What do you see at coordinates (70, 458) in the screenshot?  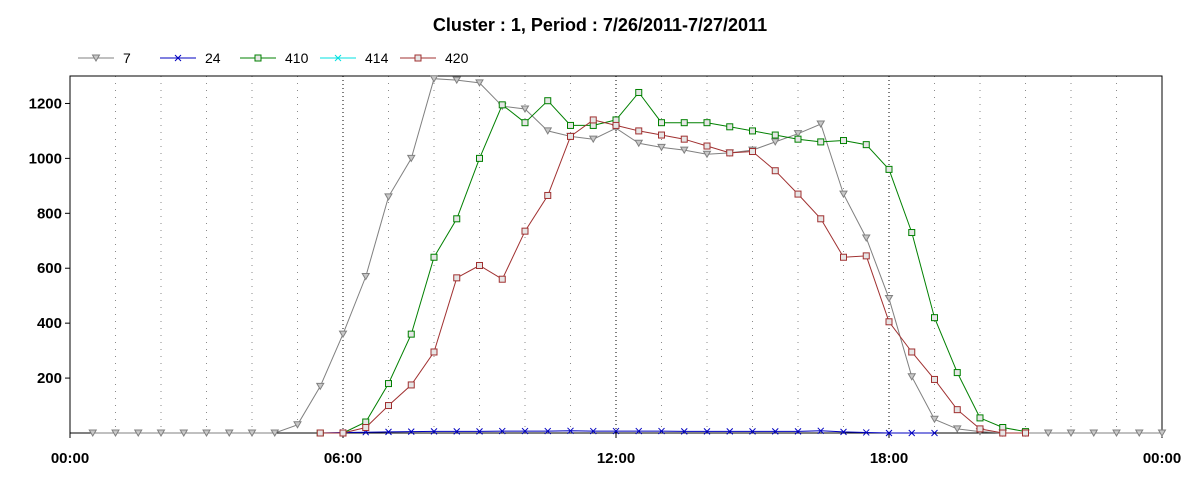 I see `x-tick-label: 00:00` at bounding box center [70, 458].